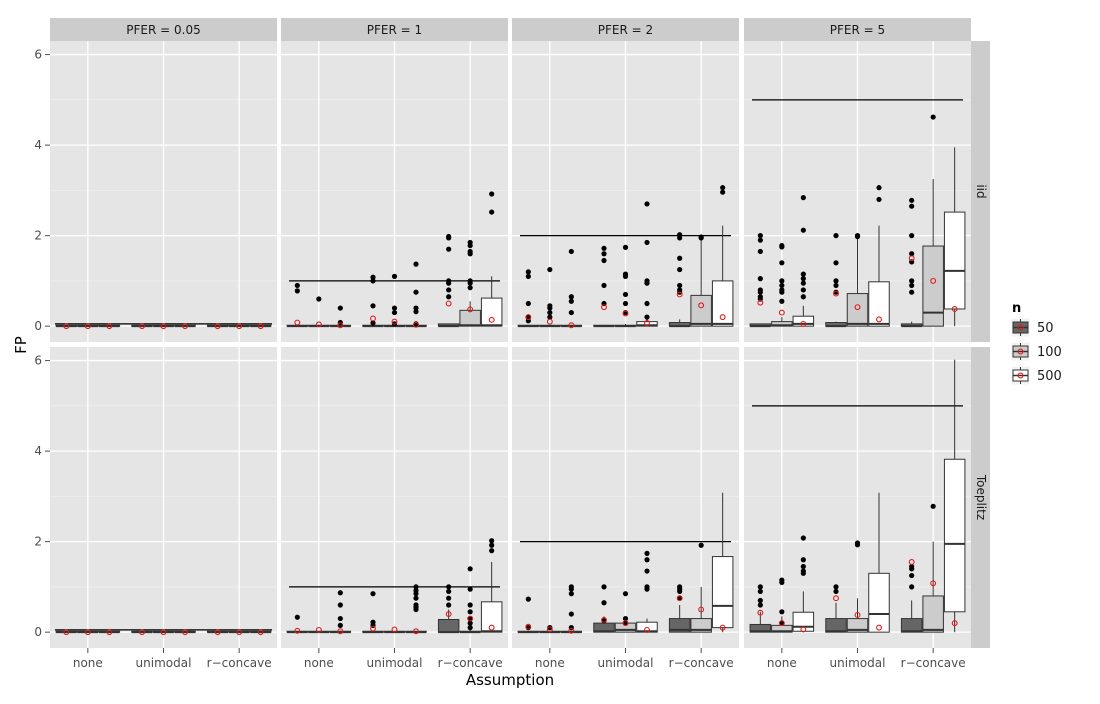  Describe the element at coordinates (980, 191) in the screenshot. I see `facet-strip-row` at that location.